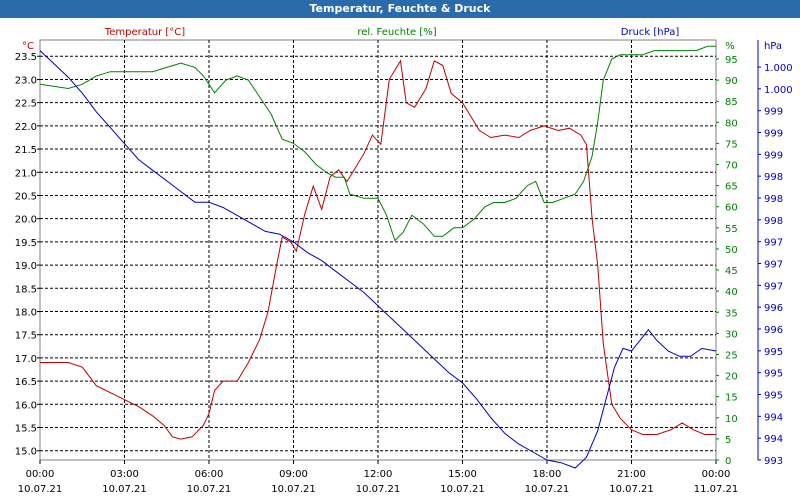  Describe the element at coordinates (731, 271) in the screenshot. I see `humidity-tick-label: 45` at that location.